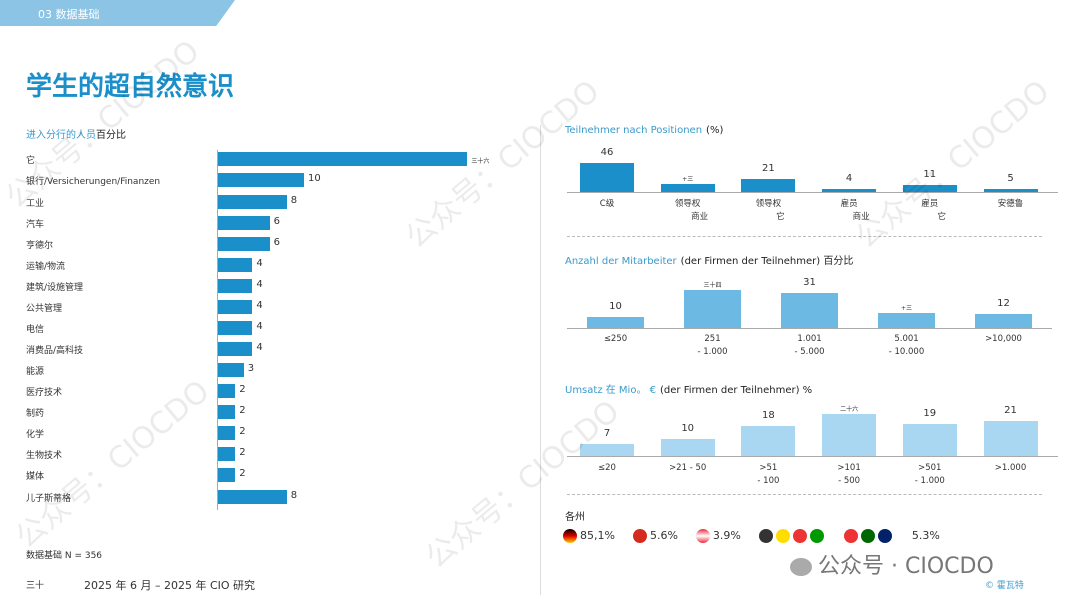 This screenshot has width=1080, height=608. I want to click on category-label: - 100, so click(768, 481).